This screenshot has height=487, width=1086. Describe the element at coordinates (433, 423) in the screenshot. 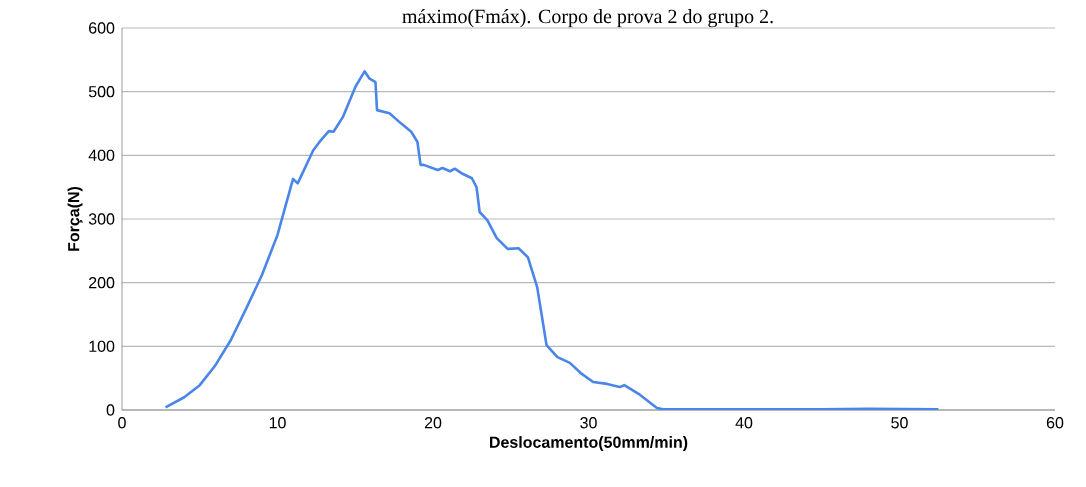

I see `x-tick-label: 20` at that location.